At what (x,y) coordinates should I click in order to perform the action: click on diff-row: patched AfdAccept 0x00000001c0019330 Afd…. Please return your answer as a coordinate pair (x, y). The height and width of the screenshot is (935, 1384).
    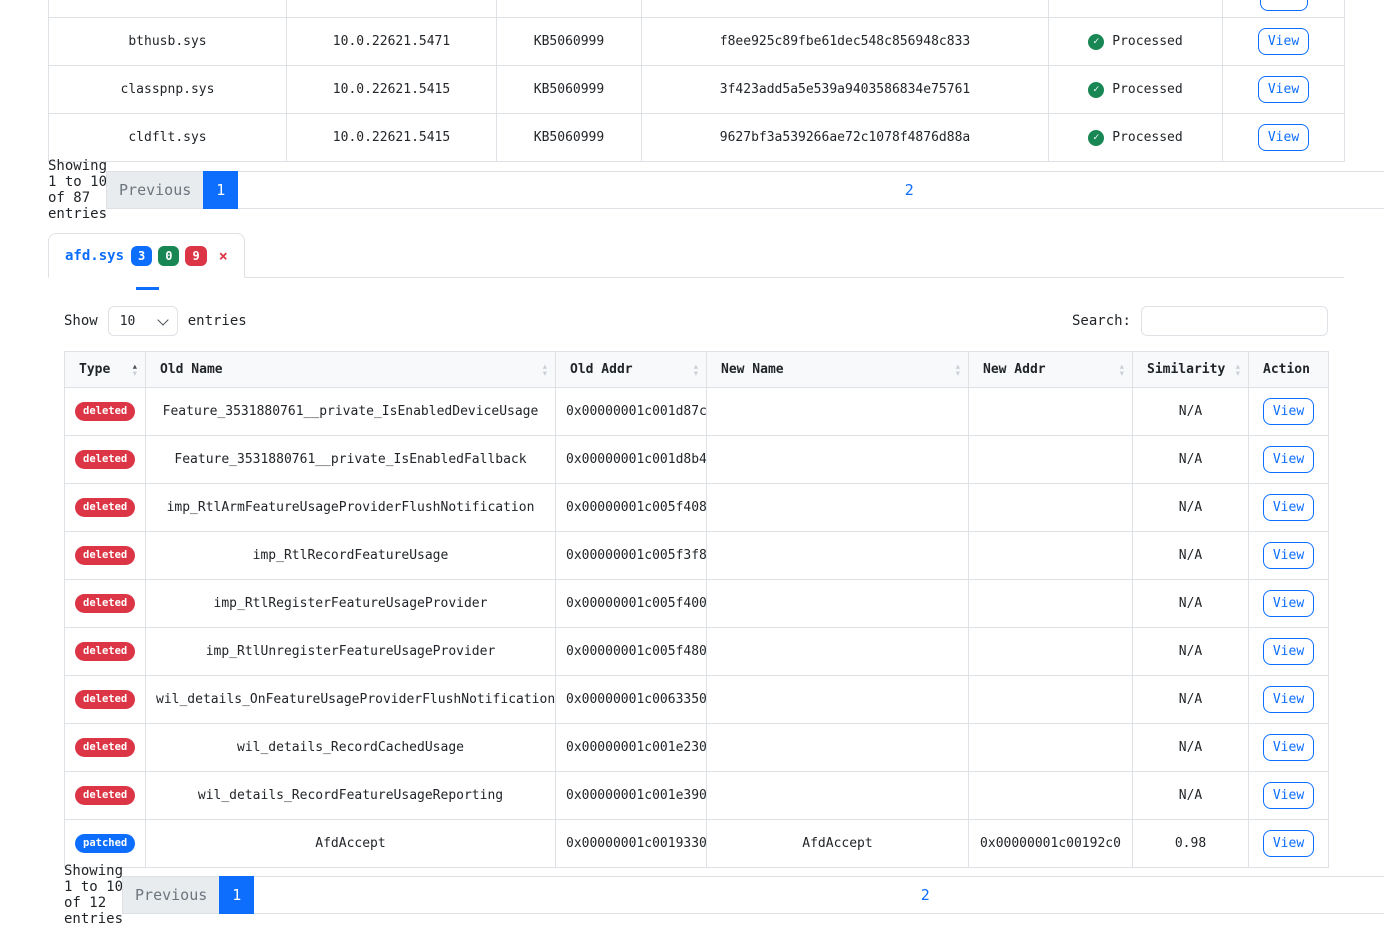
    Looking at the image, I should click on (696, 843).